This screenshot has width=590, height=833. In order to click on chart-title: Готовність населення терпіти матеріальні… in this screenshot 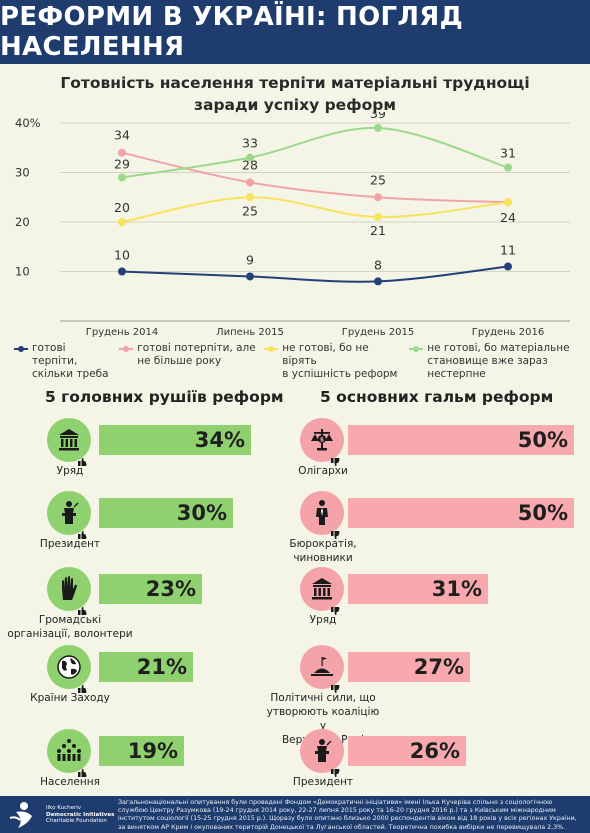, I will do `click(295, 94)`.